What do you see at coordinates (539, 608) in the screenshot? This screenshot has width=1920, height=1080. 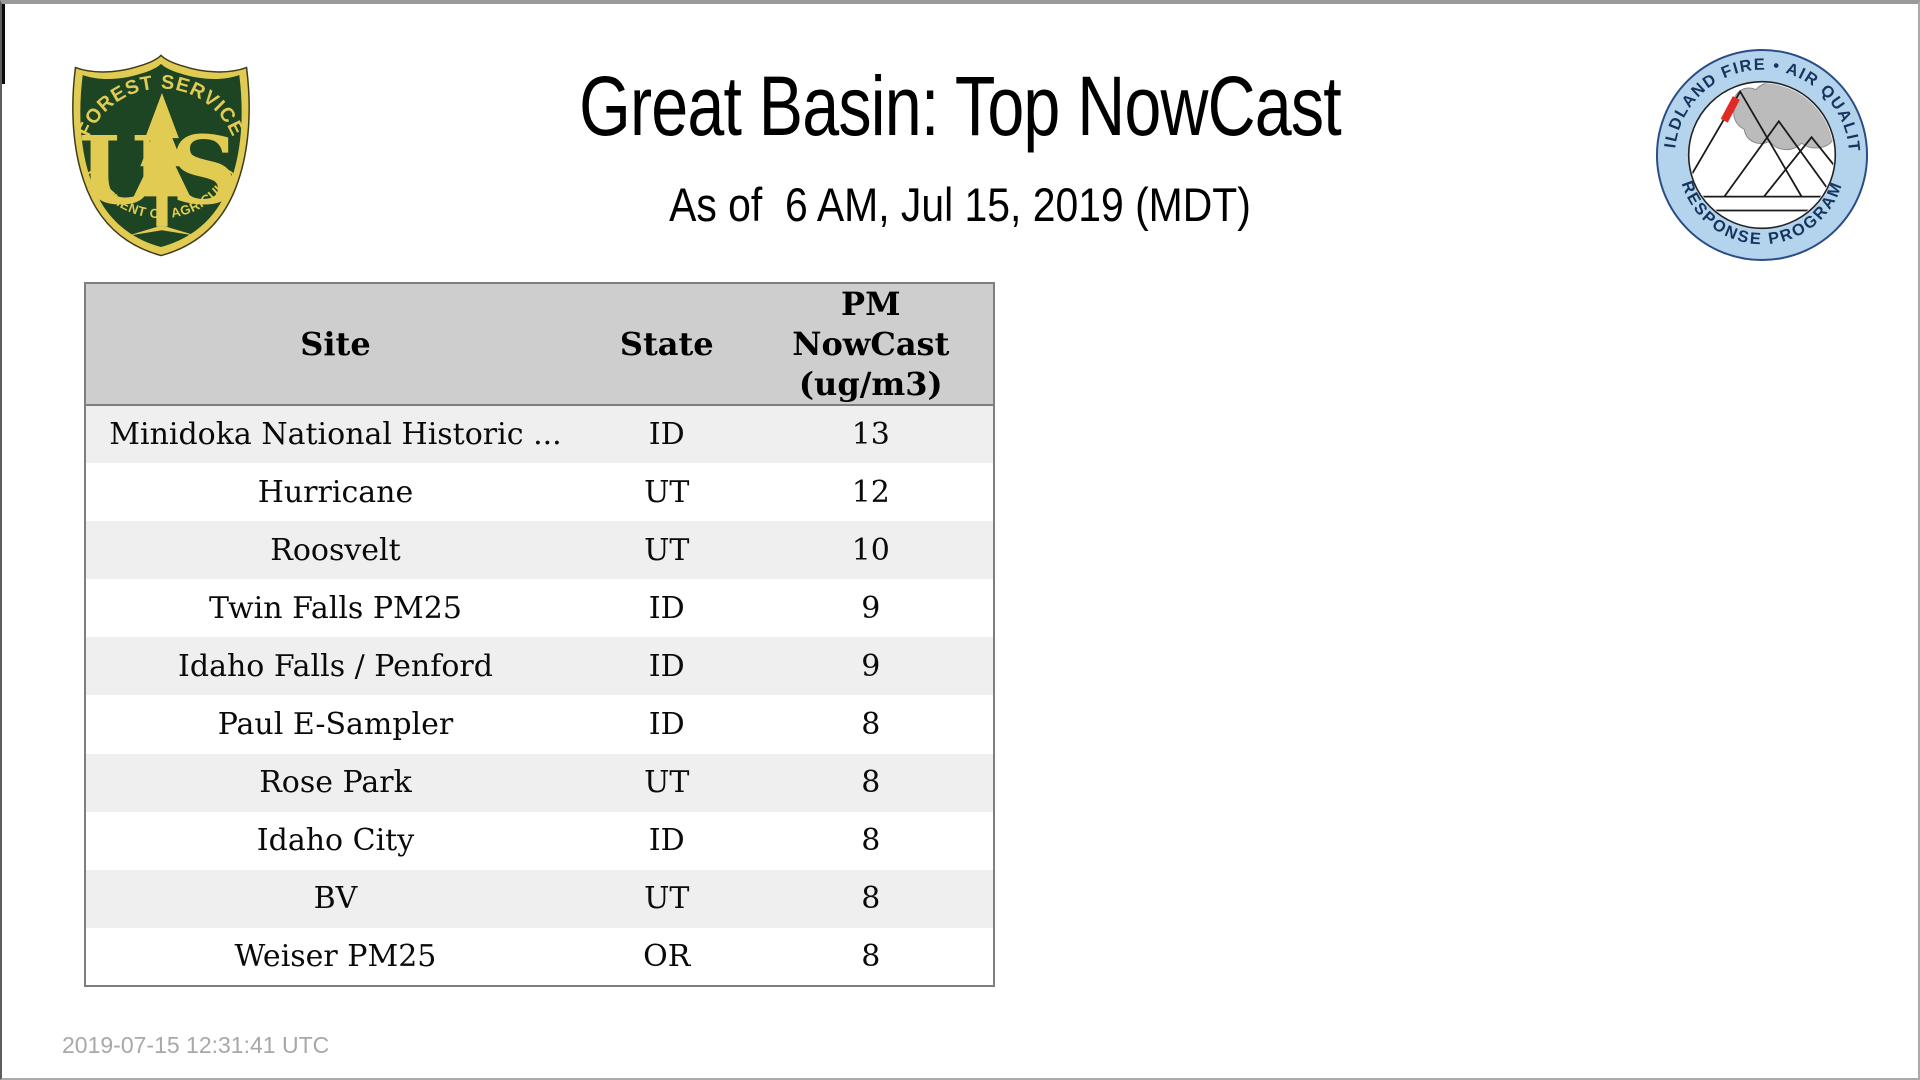 I see `table-row: Twin Falls PM25 ID 9` at bounding box center [539, 608].